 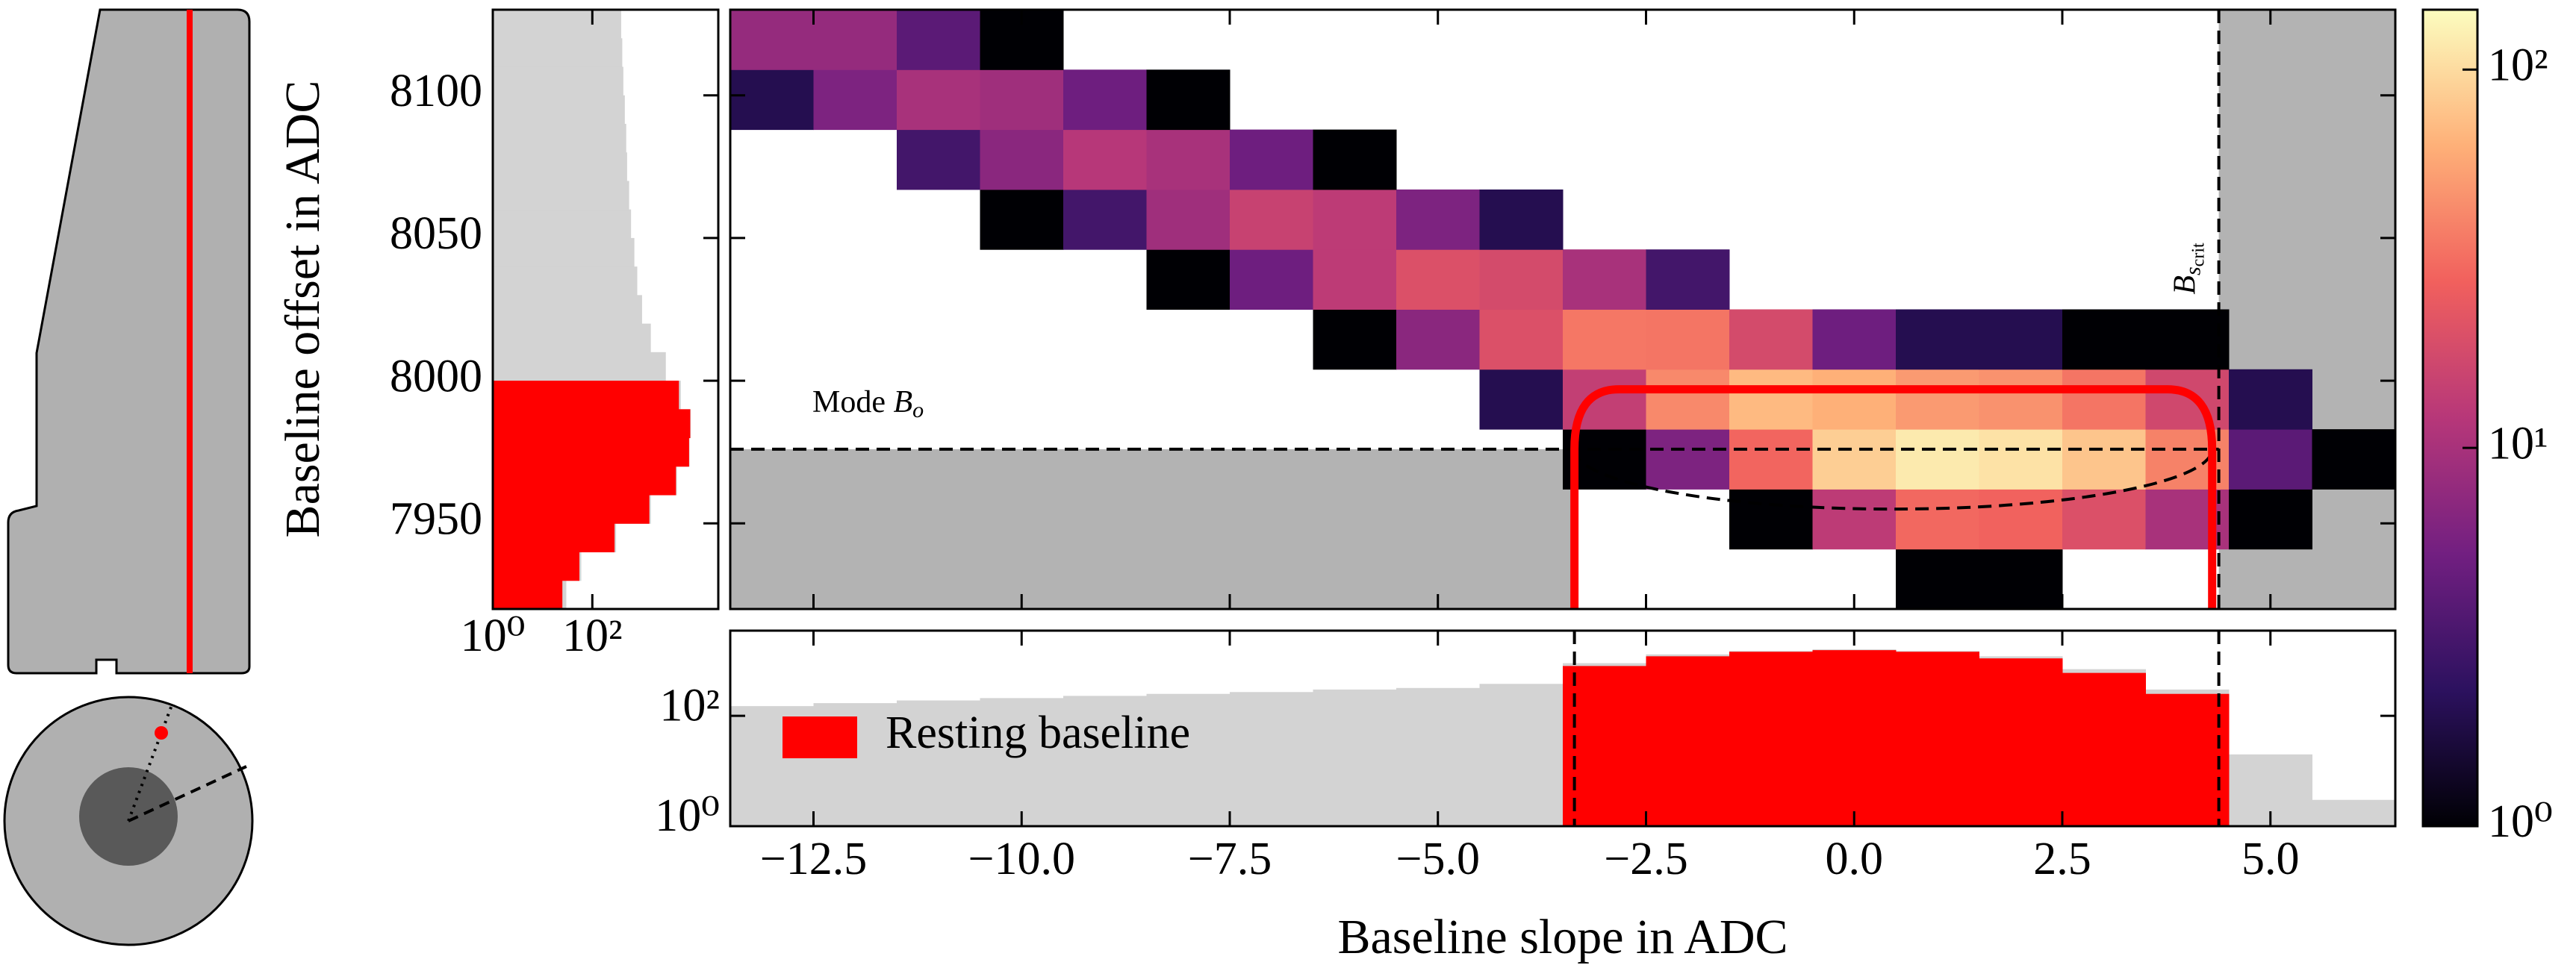 I want to click on dashed-radius, so click(x=187, y=793).